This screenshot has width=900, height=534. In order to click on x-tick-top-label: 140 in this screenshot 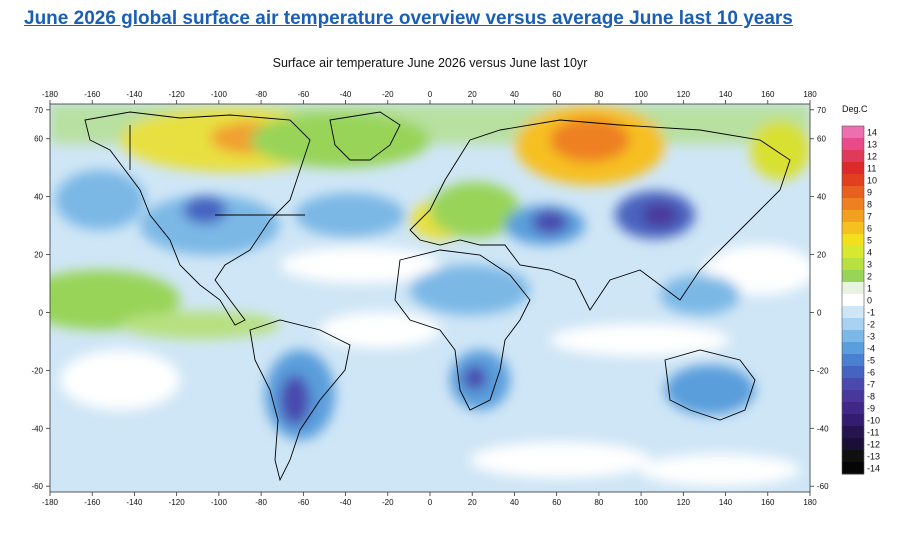, I will do `click(726, 94)`.